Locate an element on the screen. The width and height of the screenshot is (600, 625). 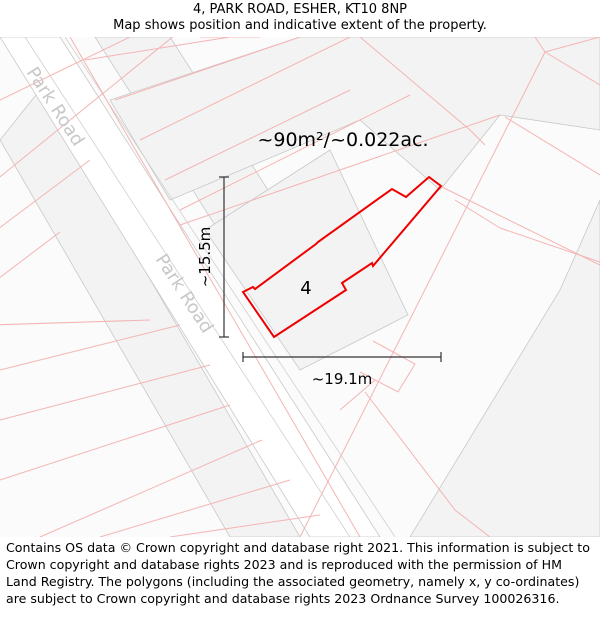
property-boundary is located at coordinates (342, 257).